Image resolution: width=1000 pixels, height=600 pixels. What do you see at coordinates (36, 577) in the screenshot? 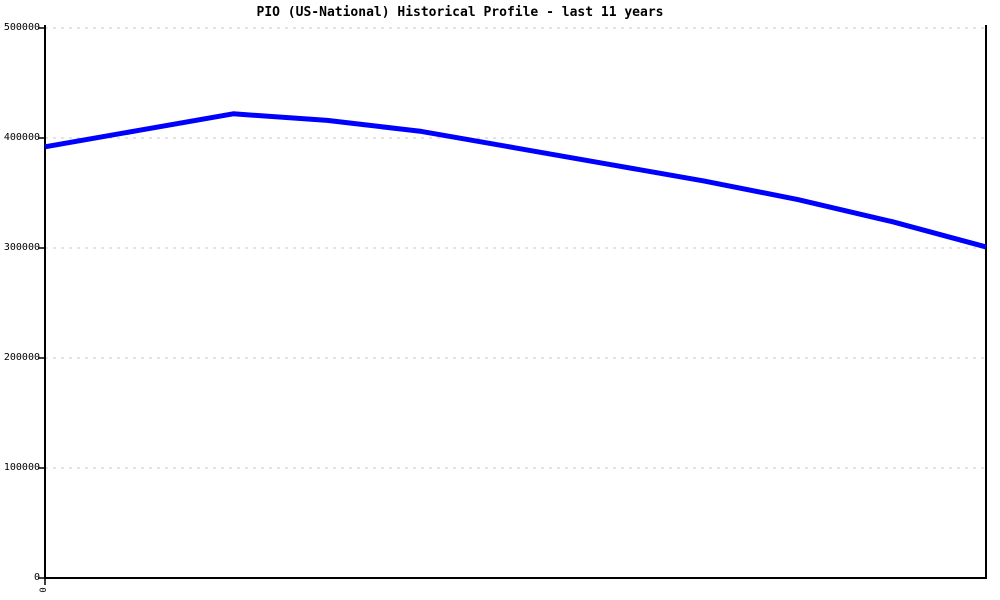
I see `y-axis-label: 0` at bounding box center [36, 577].